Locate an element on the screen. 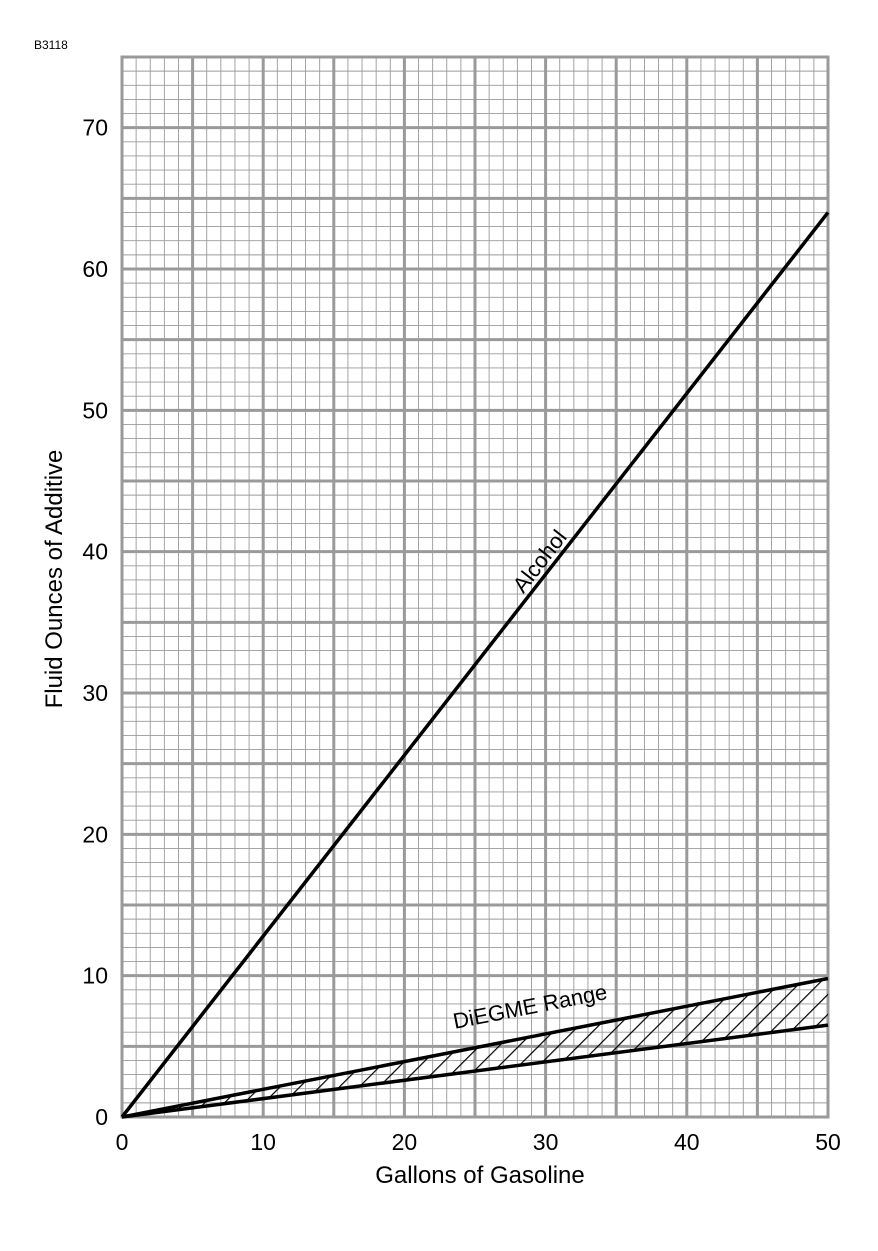  x-tick-label: 20 is located at coordinates (405, 1142).